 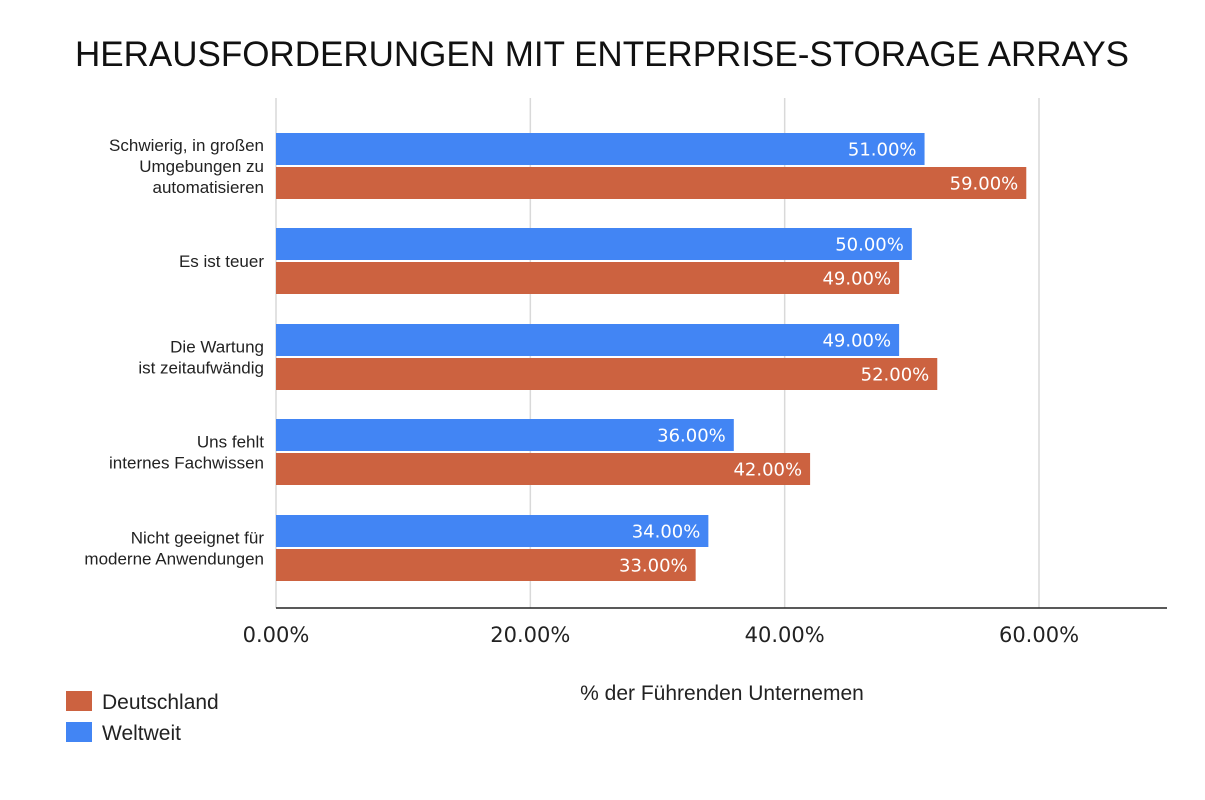 I want to click on category-label: moderne Anwendungen, so click(x=174, y=559).